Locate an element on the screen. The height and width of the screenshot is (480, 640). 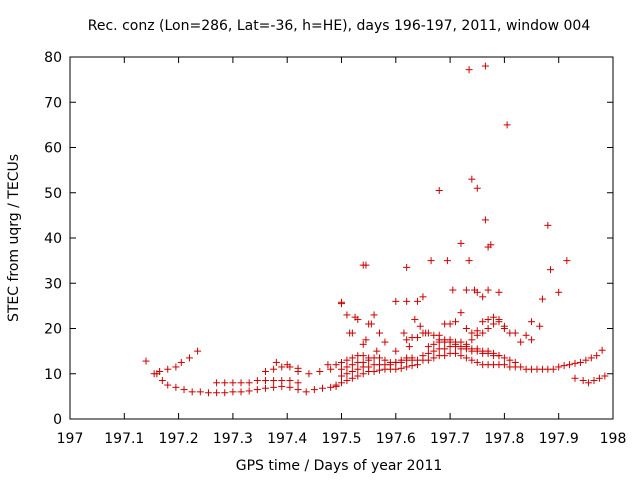
y-tick-label: 40 is located at coordinates (53, 239).